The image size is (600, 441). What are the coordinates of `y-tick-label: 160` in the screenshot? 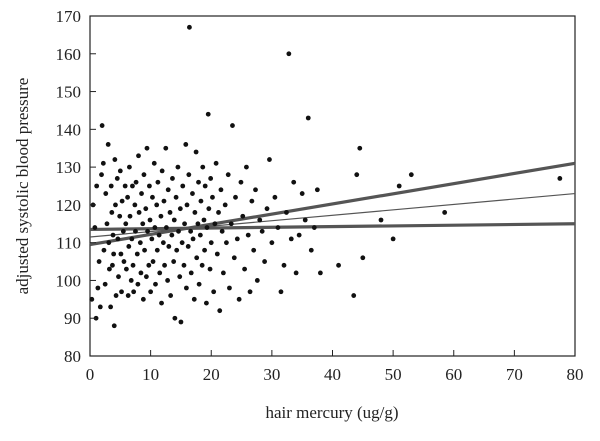 It's located at (69, 54).